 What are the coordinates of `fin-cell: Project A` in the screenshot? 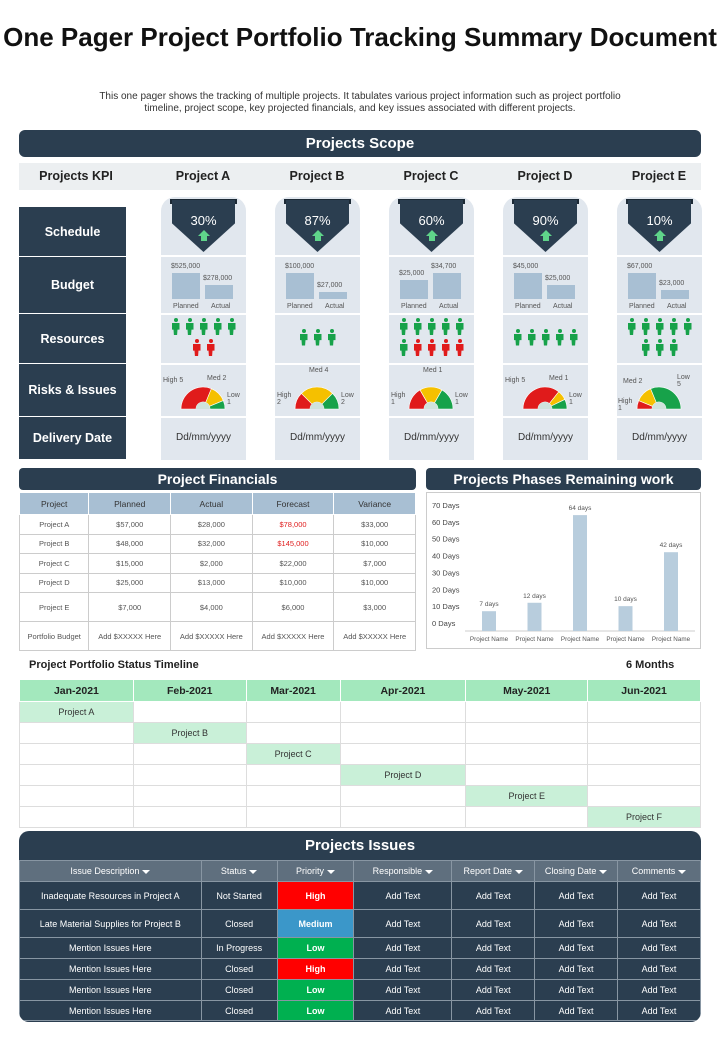 It's located at (54, 524).